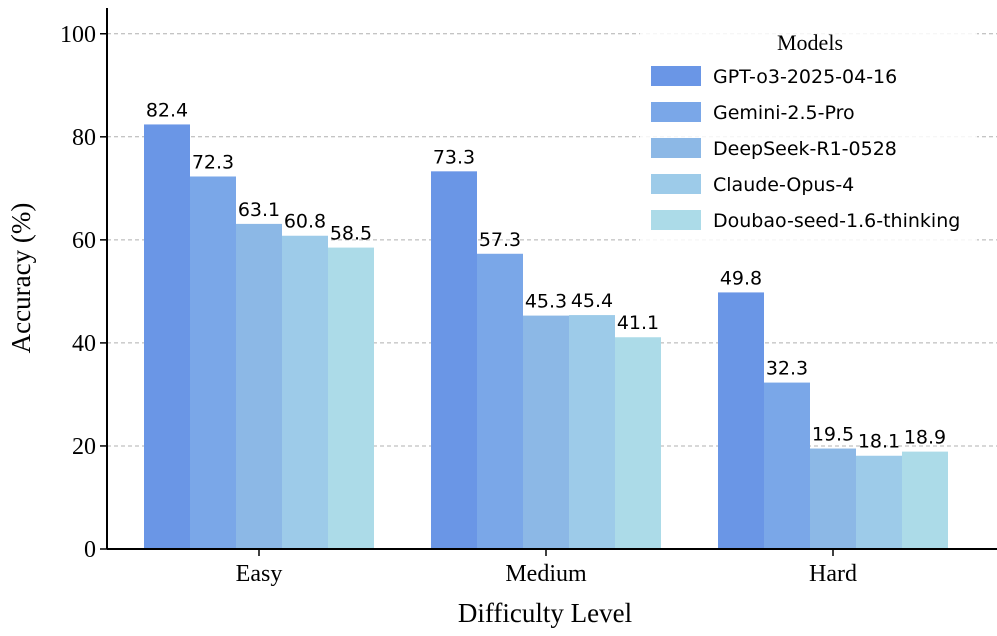 Image resolution: width=997 pixels, height=636 pixels. What do you see at coordinates (305, 222) in the screenshot?
I see `data-label: 60.8` at bounding box center [305, 222].